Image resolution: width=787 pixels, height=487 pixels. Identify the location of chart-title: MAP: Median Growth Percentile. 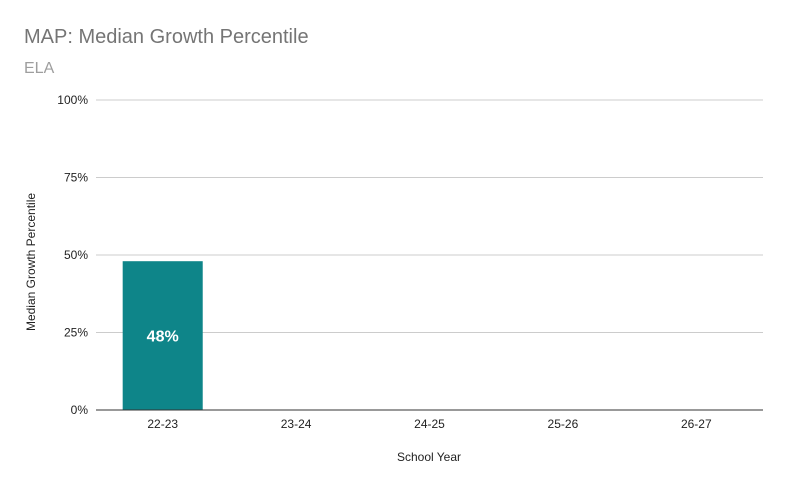
(166, 37).